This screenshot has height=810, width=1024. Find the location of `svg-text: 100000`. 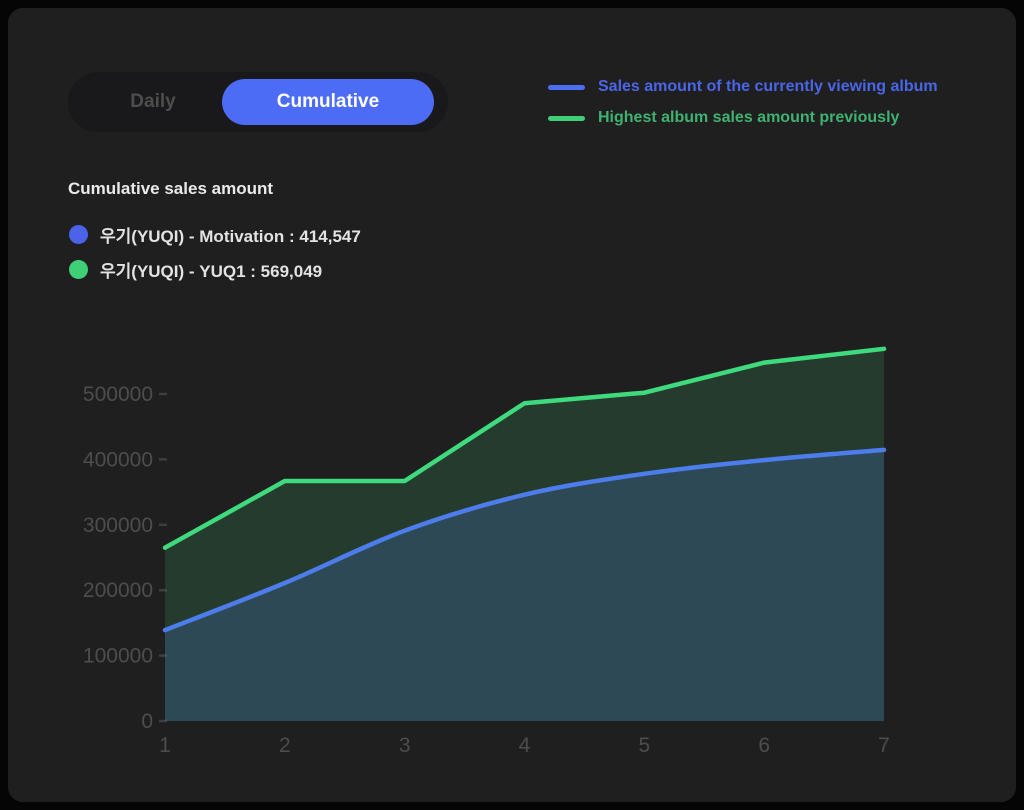

svg-text: 100000 is located at coordinates (118, 656).